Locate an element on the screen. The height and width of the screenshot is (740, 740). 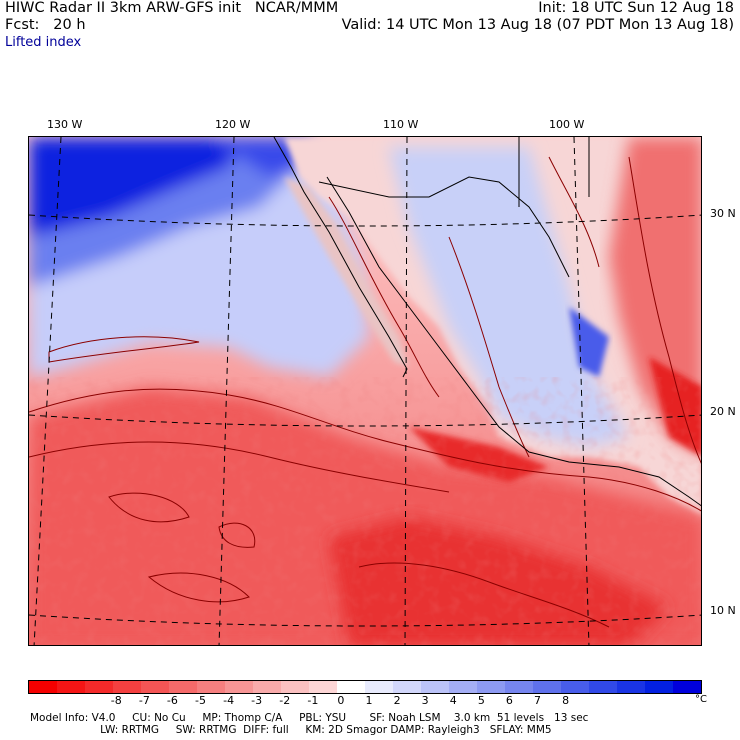
lon-label-110w: 110 W is located at coordinates (401, 124).